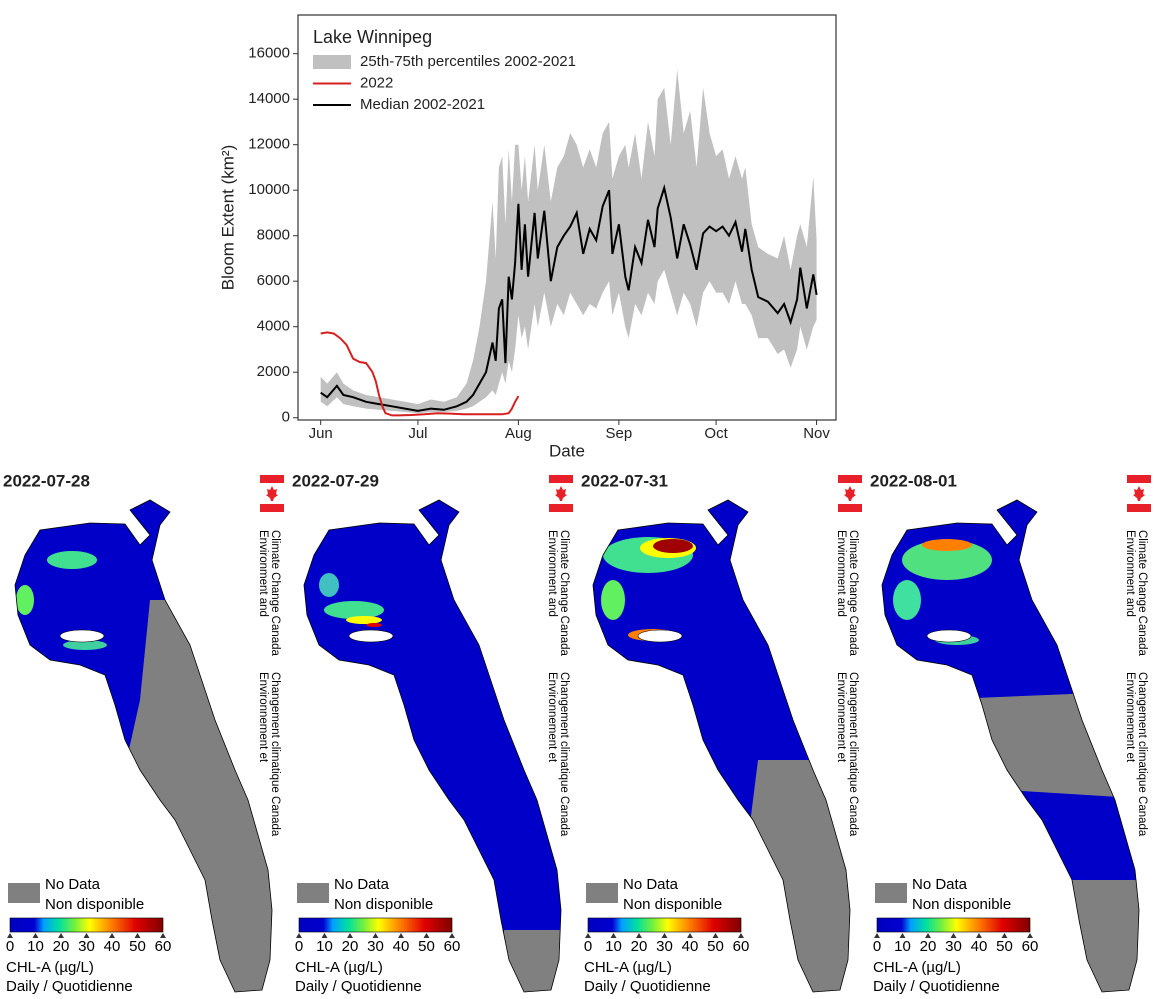 The height and width of the screenshot is (999, 1155). What do you see at coordinates (716, 433) in the screenshot?
I see `x-tick-label: Oct` at bounding box center [716, 433].